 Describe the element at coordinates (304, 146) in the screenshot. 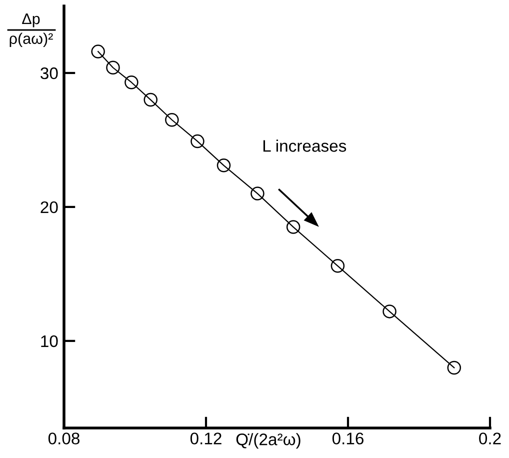

I see `annotation: L increases` at that location.